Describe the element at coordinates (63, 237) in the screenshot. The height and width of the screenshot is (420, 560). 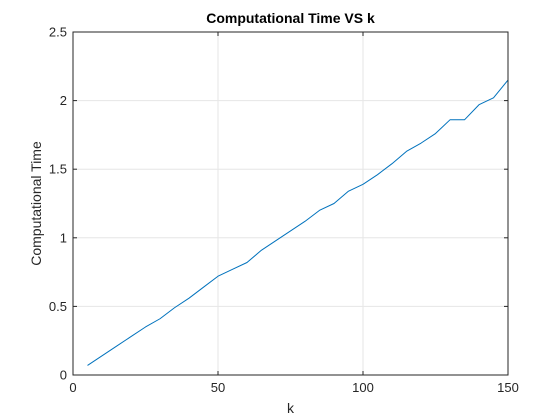
I see `y-tick-label: 1` at that location.